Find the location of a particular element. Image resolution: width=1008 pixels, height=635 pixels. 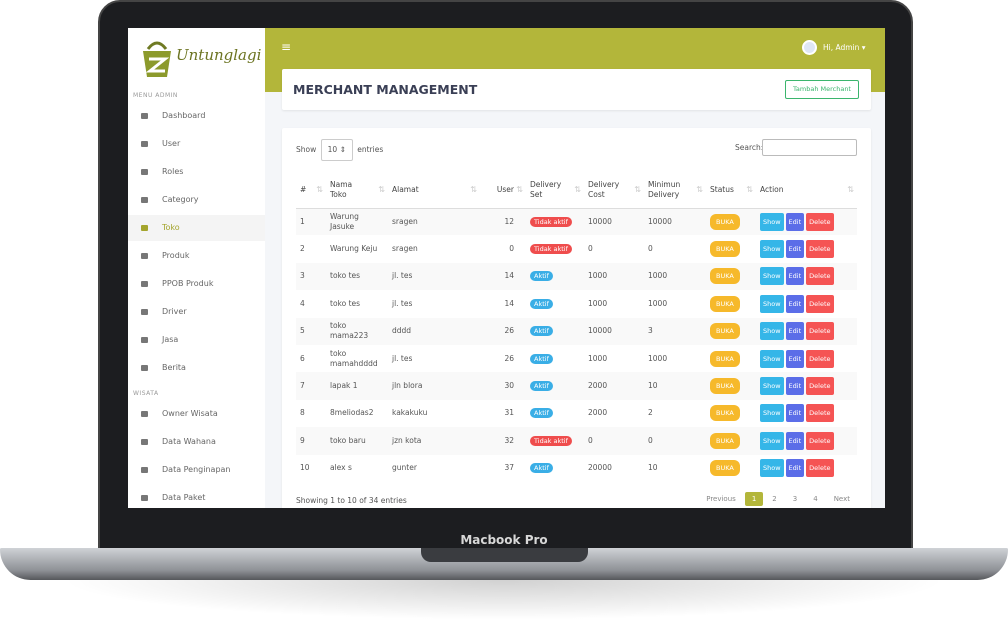

search-input is located at coordinates (809, 147).